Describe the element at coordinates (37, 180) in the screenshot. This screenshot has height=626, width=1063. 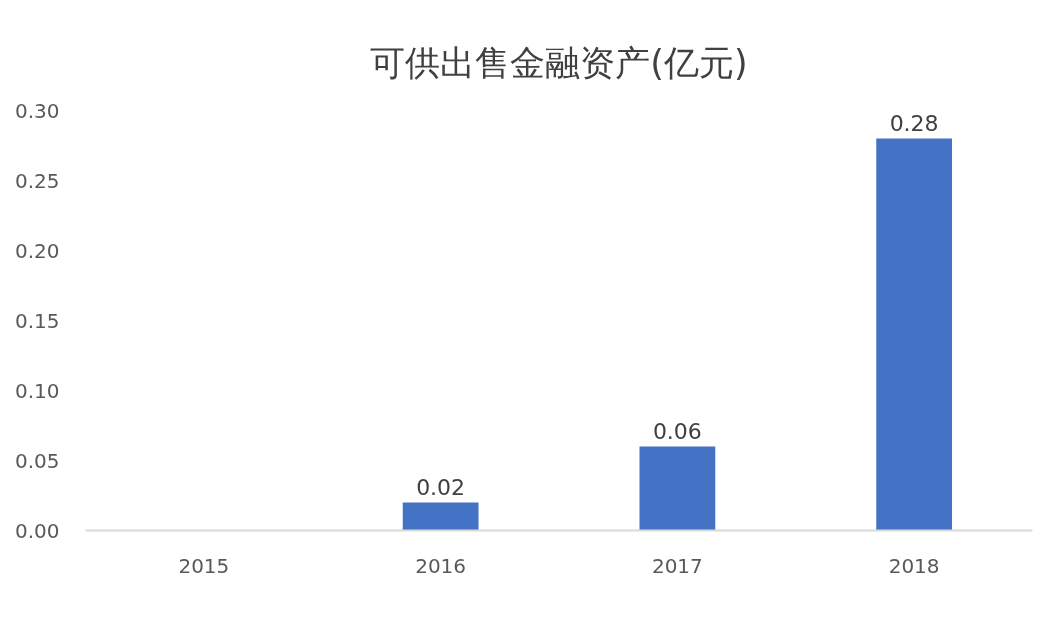
I see `y-tick-label: 0.25` at that location.